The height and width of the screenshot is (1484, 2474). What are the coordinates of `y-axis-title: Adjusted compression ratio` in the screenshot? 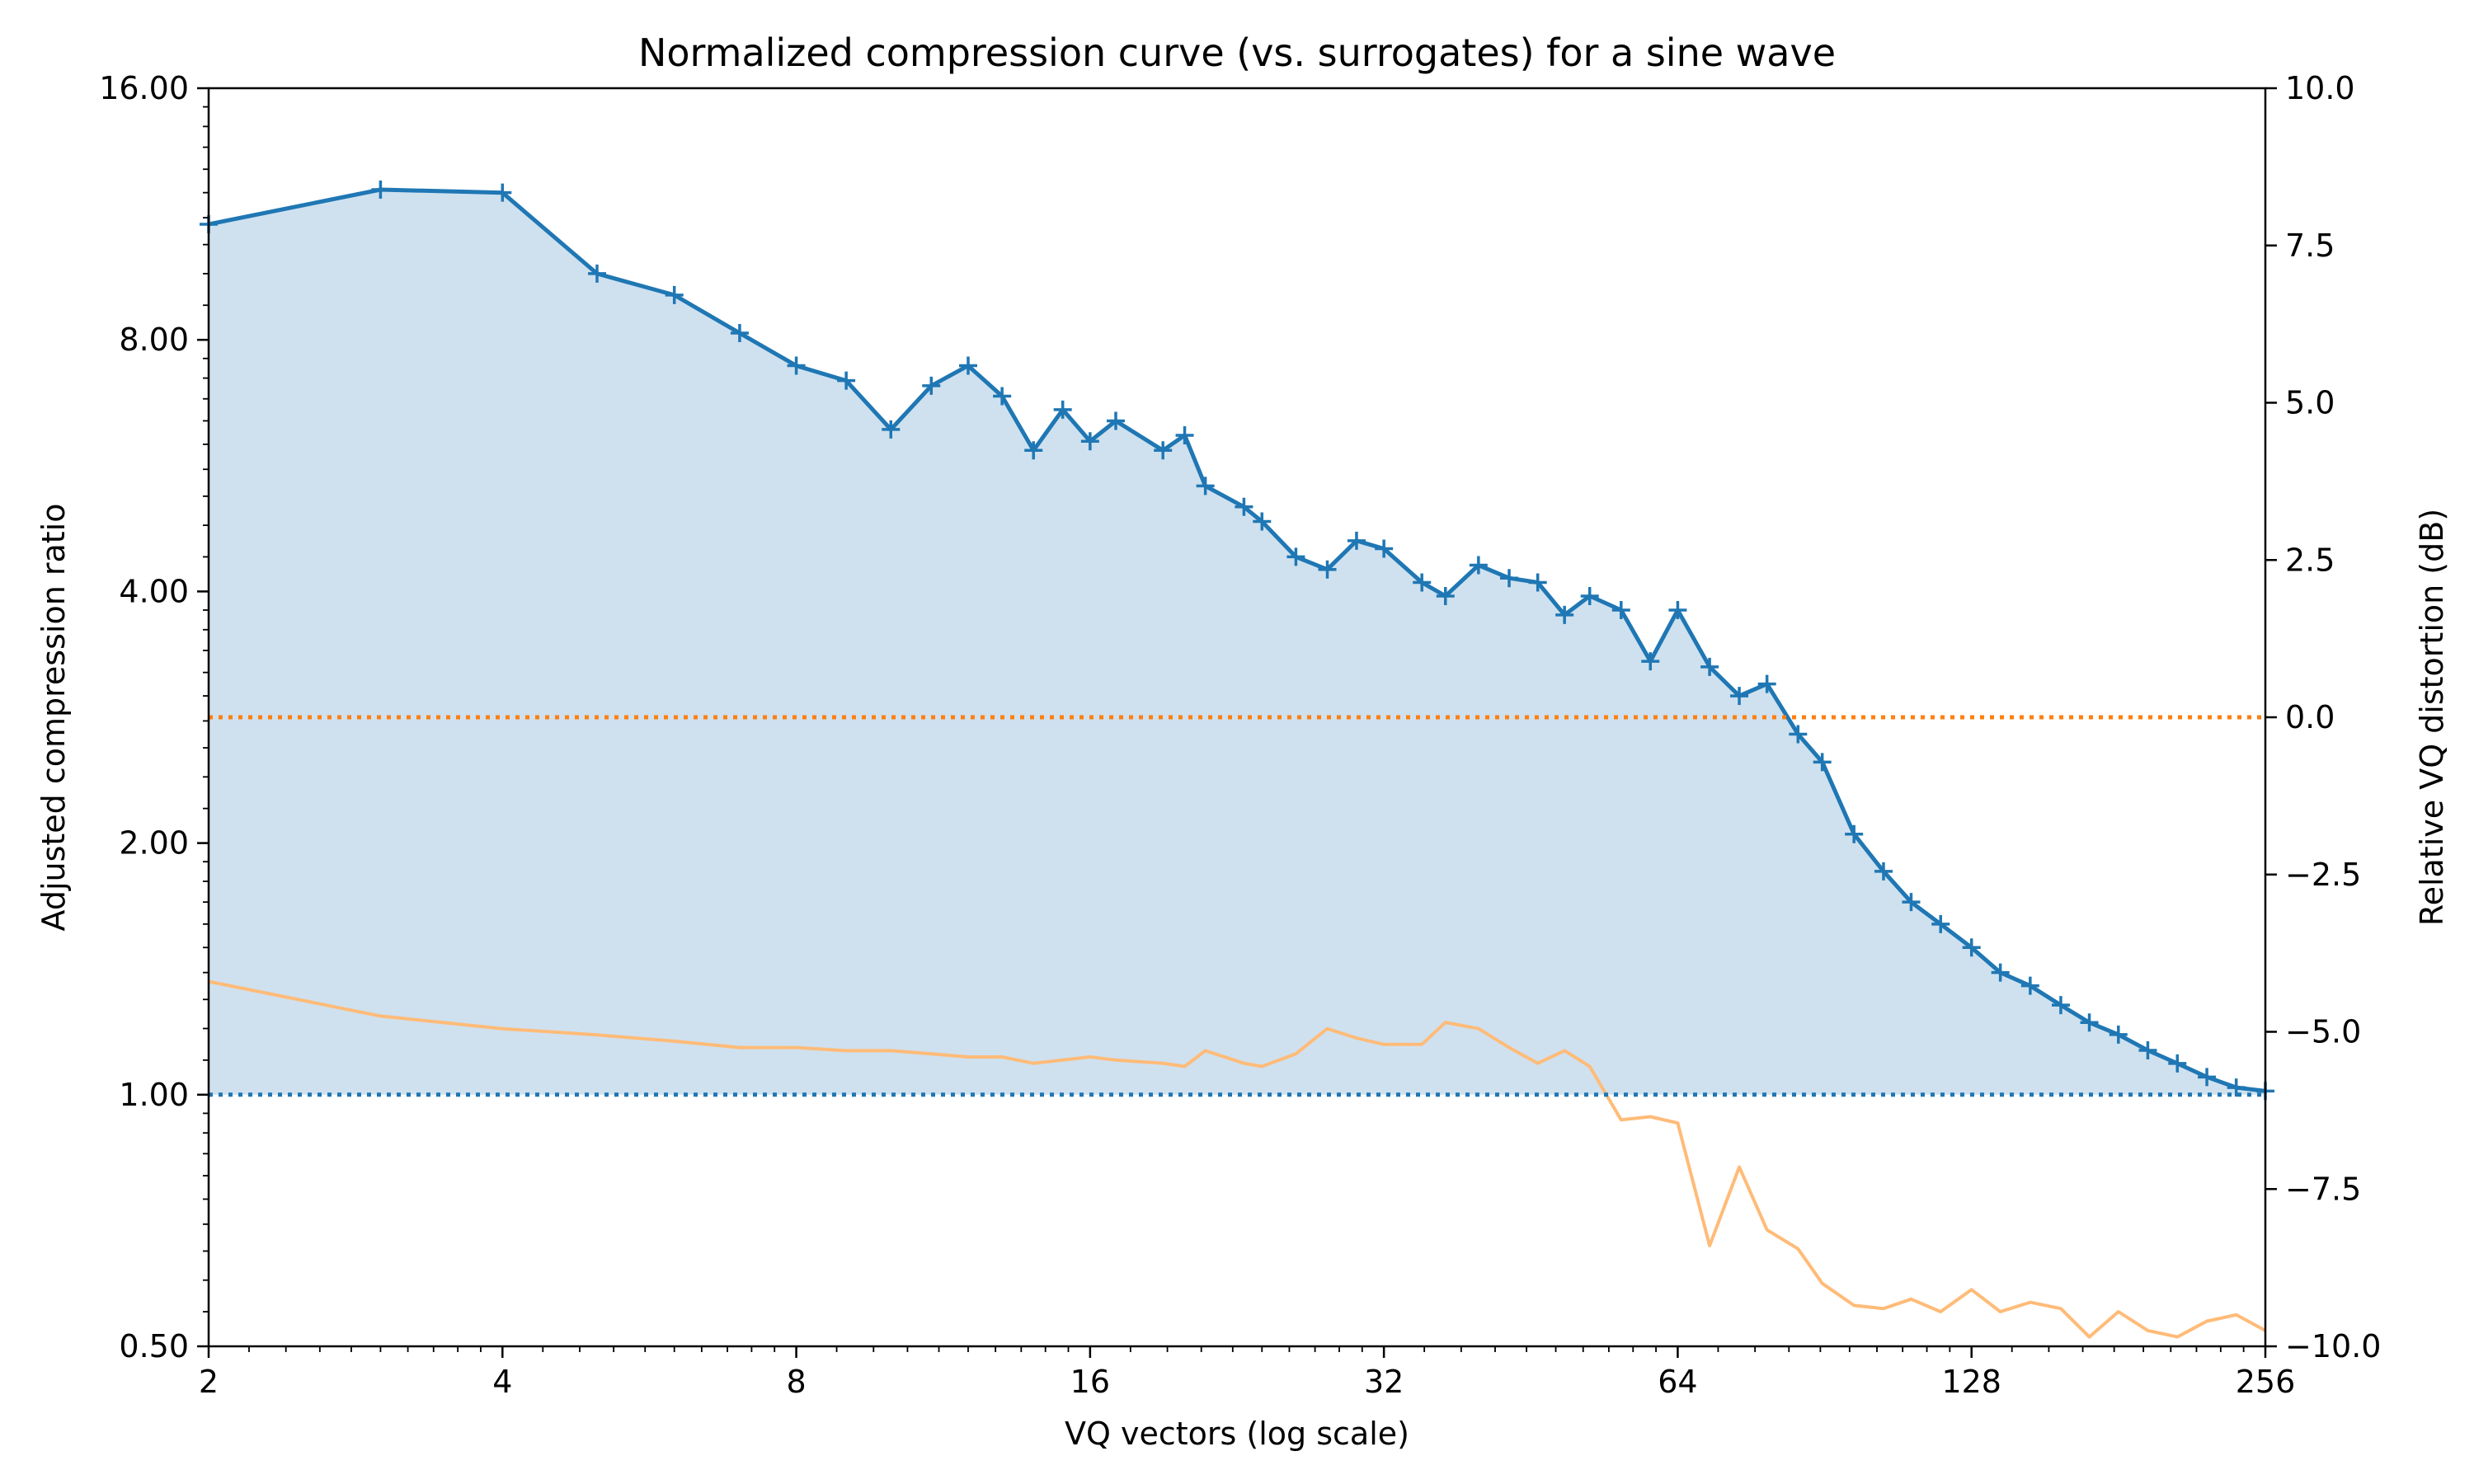 It's located at (53, 718).